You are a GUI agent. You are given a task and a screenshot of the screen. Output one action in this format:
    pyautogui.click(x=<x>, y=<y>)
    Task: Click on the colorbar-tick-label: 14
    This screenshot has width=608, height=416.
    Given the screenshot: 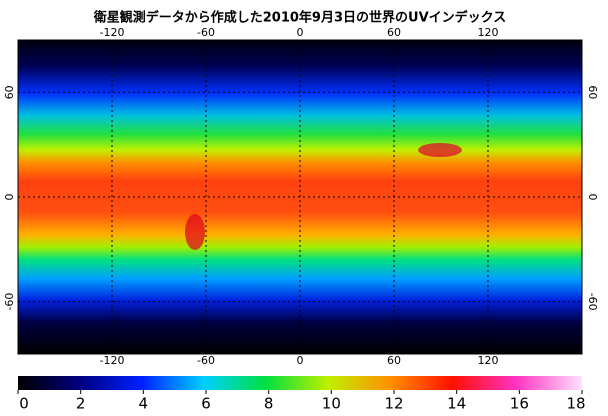 What is the action you would take?
    pyautogui.click(x=456, y=404)
    